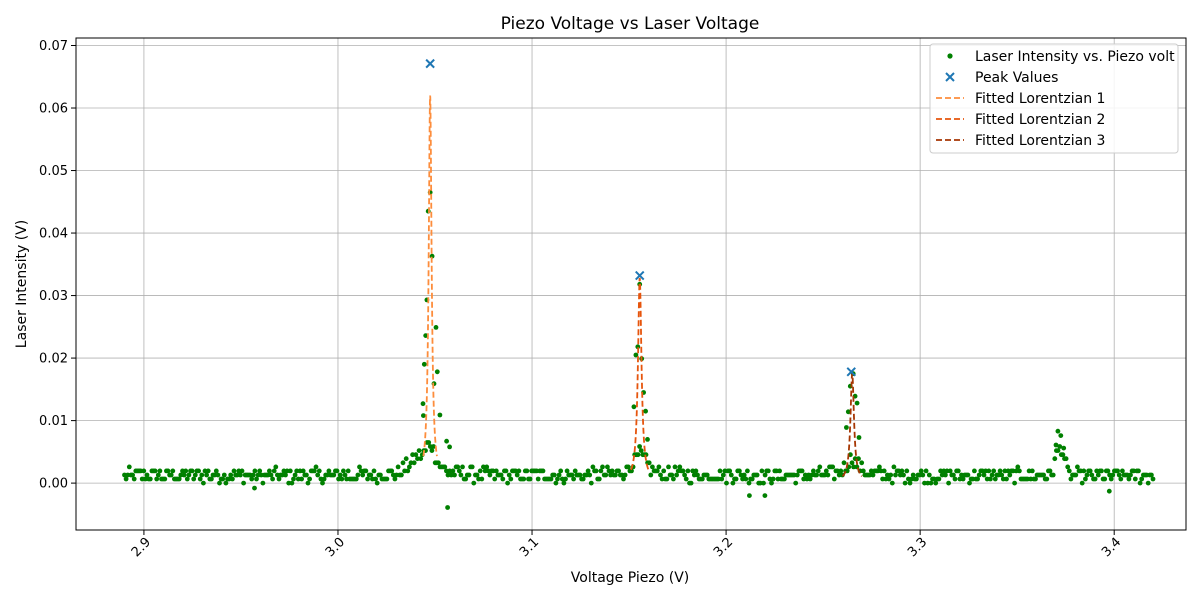  I want to click on y-axis-label: Laser Intensity (V), so click(22, 284).